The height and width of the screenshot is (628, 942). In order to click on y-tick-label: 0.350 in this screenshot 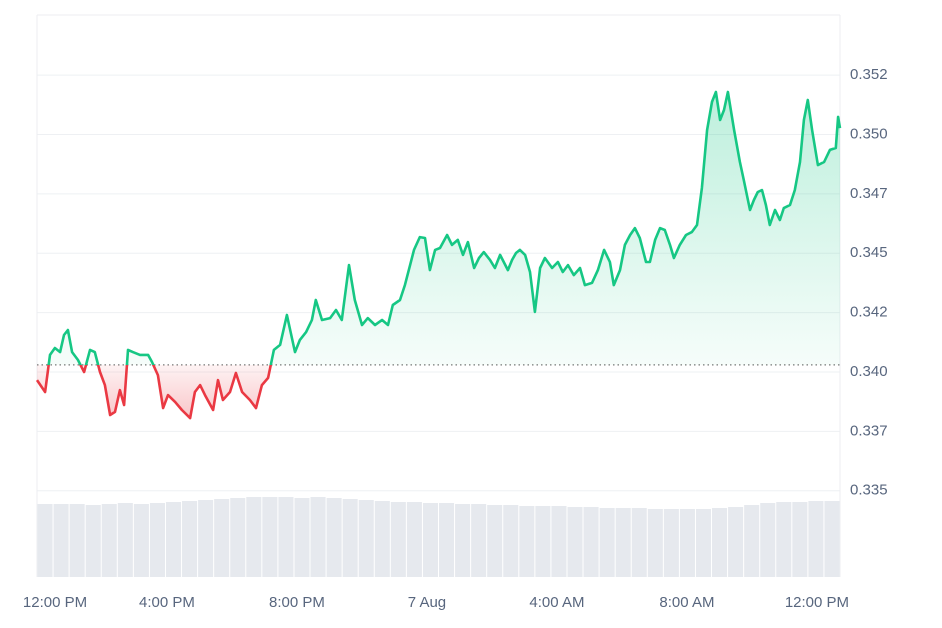, I will do `click(869, 133)`.